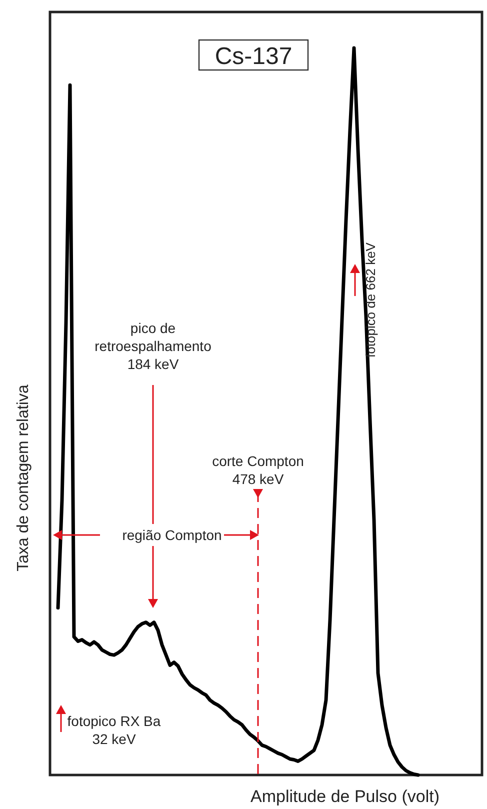 The image size is (487, 809). I want to click on chart-title: Cs-137, so click(253, 56).